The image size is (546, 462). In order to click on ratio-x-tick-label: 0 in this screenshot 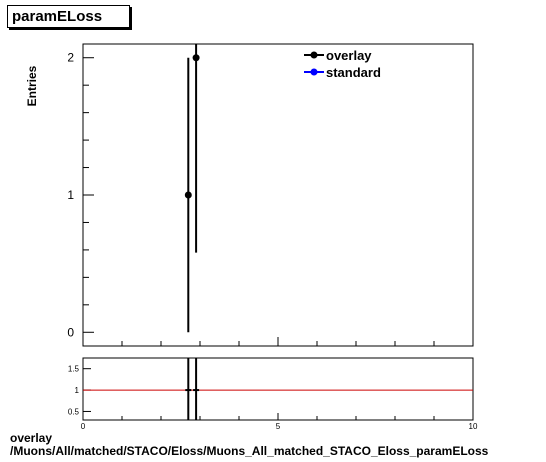, I will do `click(83, 426)`.